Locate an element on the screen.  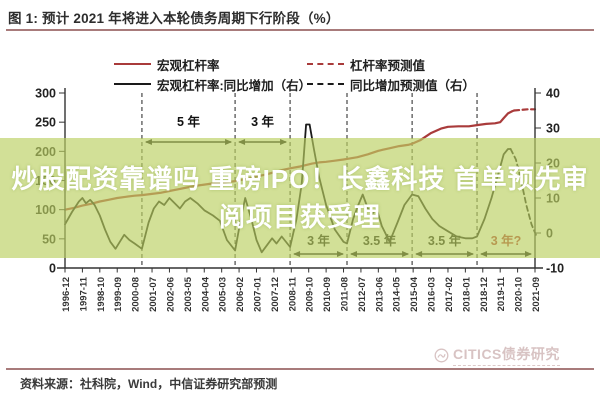
red-dashed-line-swatch is located at coordinates (325, 64).